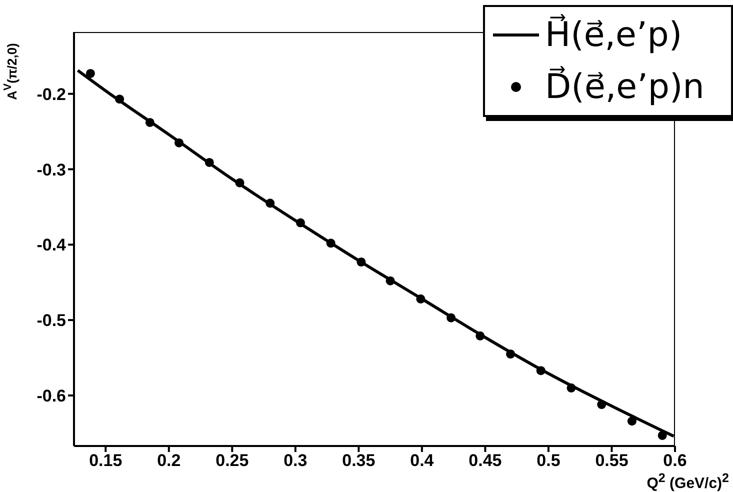  I want to click on x-tick-label: 0.6, so click(675, 460).